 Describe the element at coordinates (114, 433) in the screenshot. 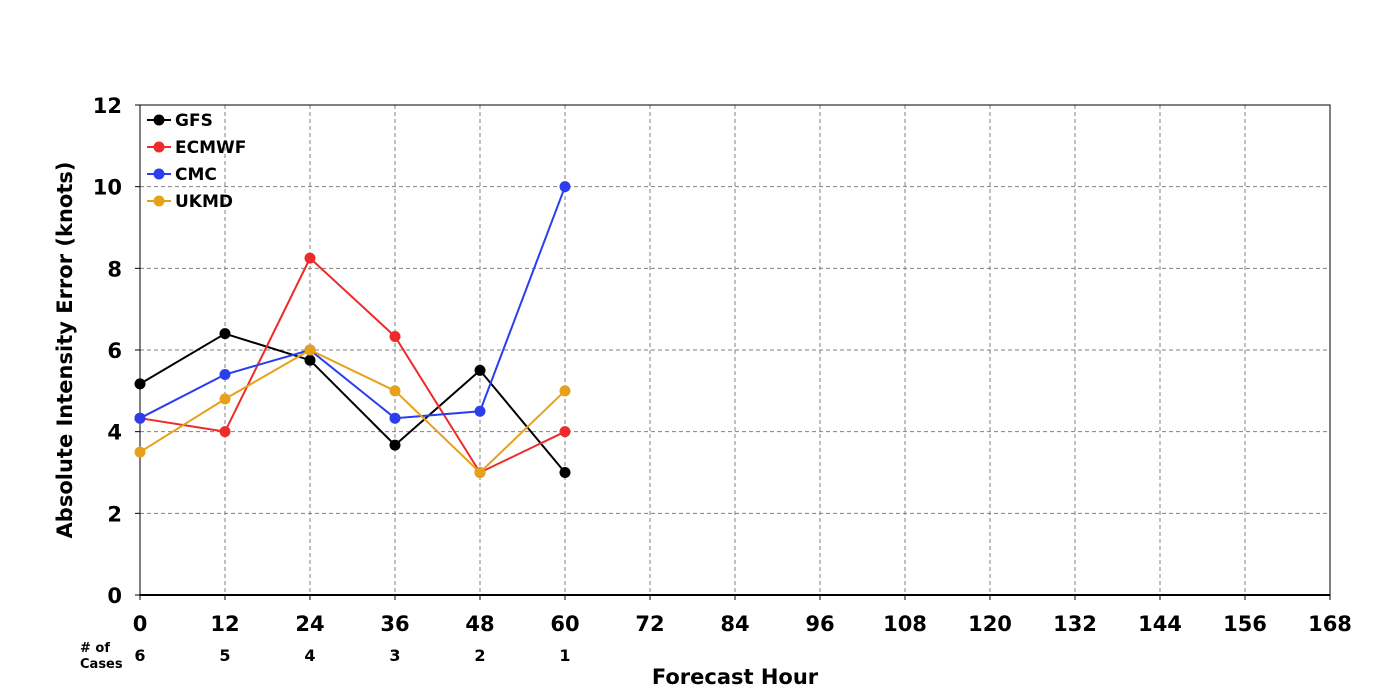

I see `y-tick-label: 4` at that location.